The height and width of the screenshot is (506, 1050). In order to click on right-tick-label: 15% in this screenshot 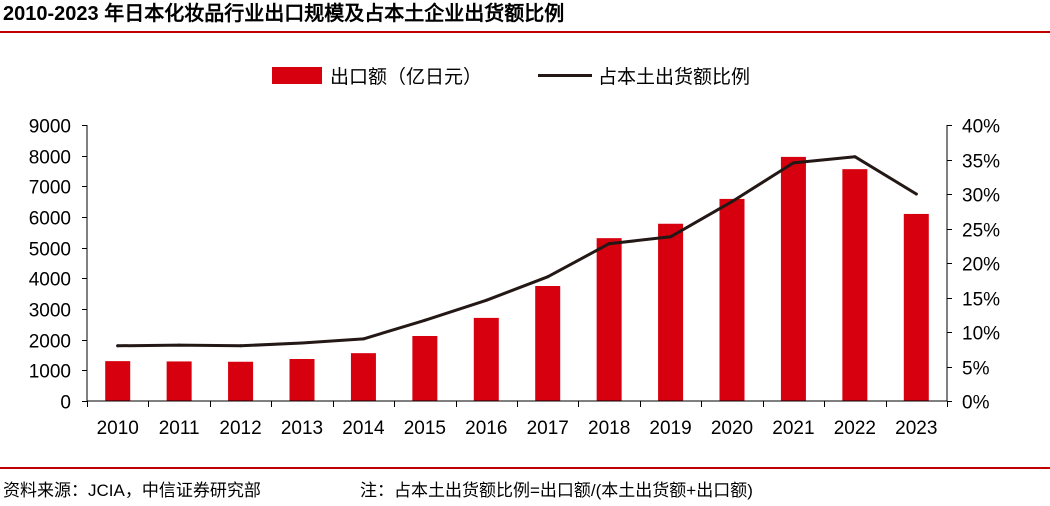, I will do `click(981, 300)`.